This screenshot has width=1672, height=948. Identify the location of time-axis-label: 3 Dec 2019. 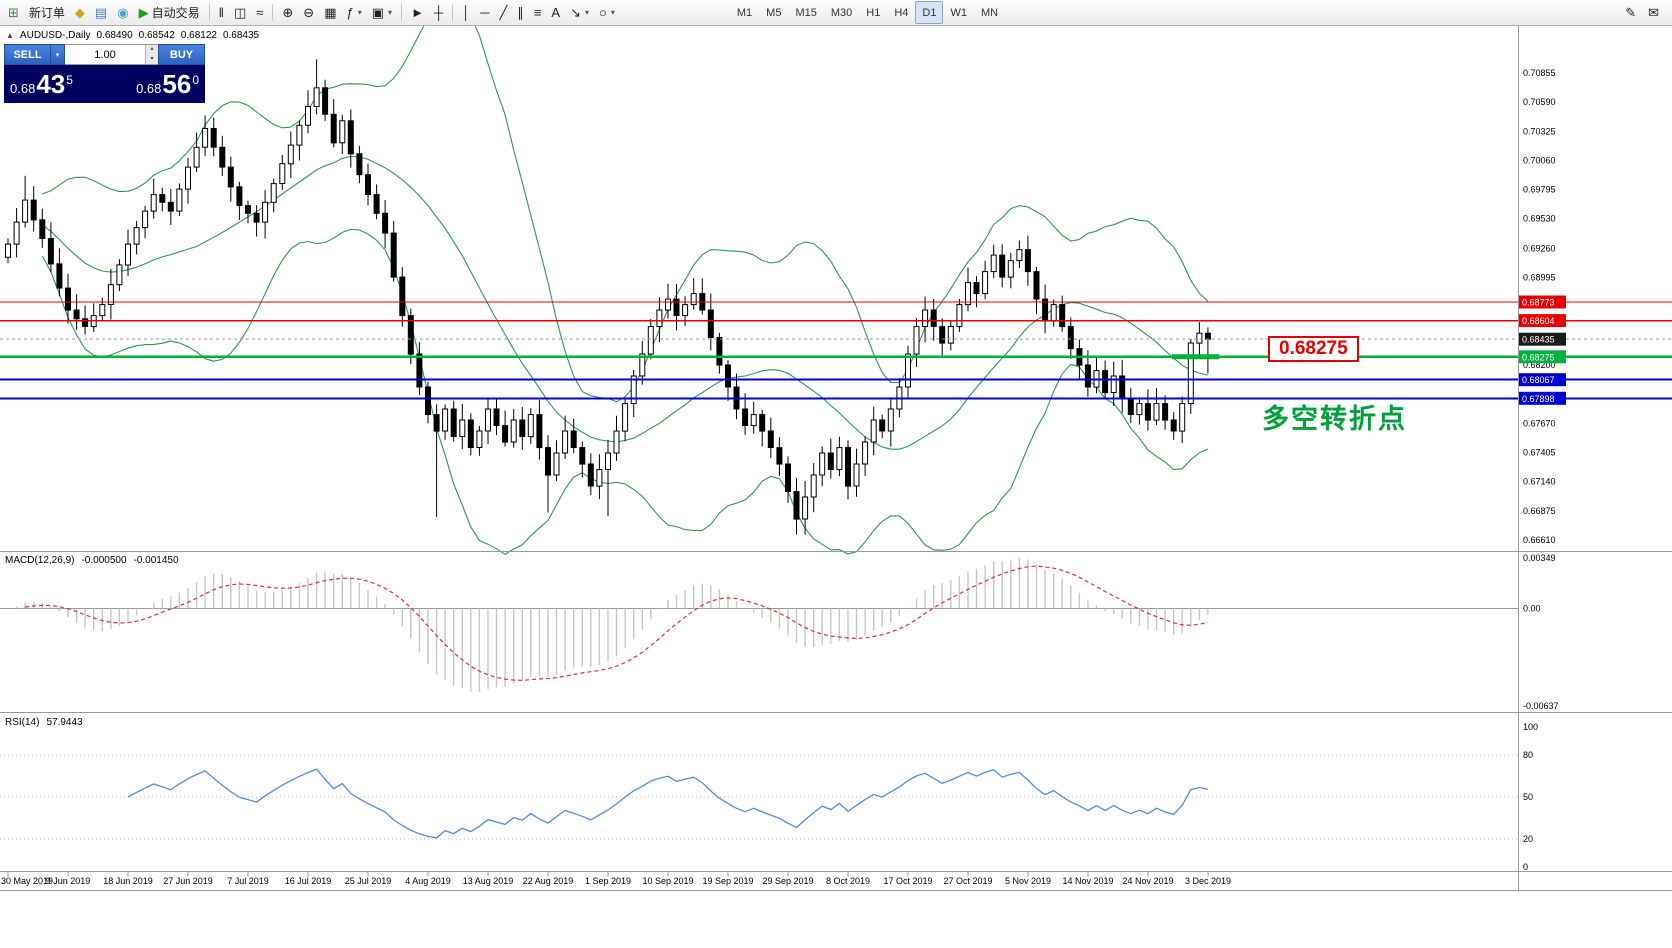
(1208, 881).